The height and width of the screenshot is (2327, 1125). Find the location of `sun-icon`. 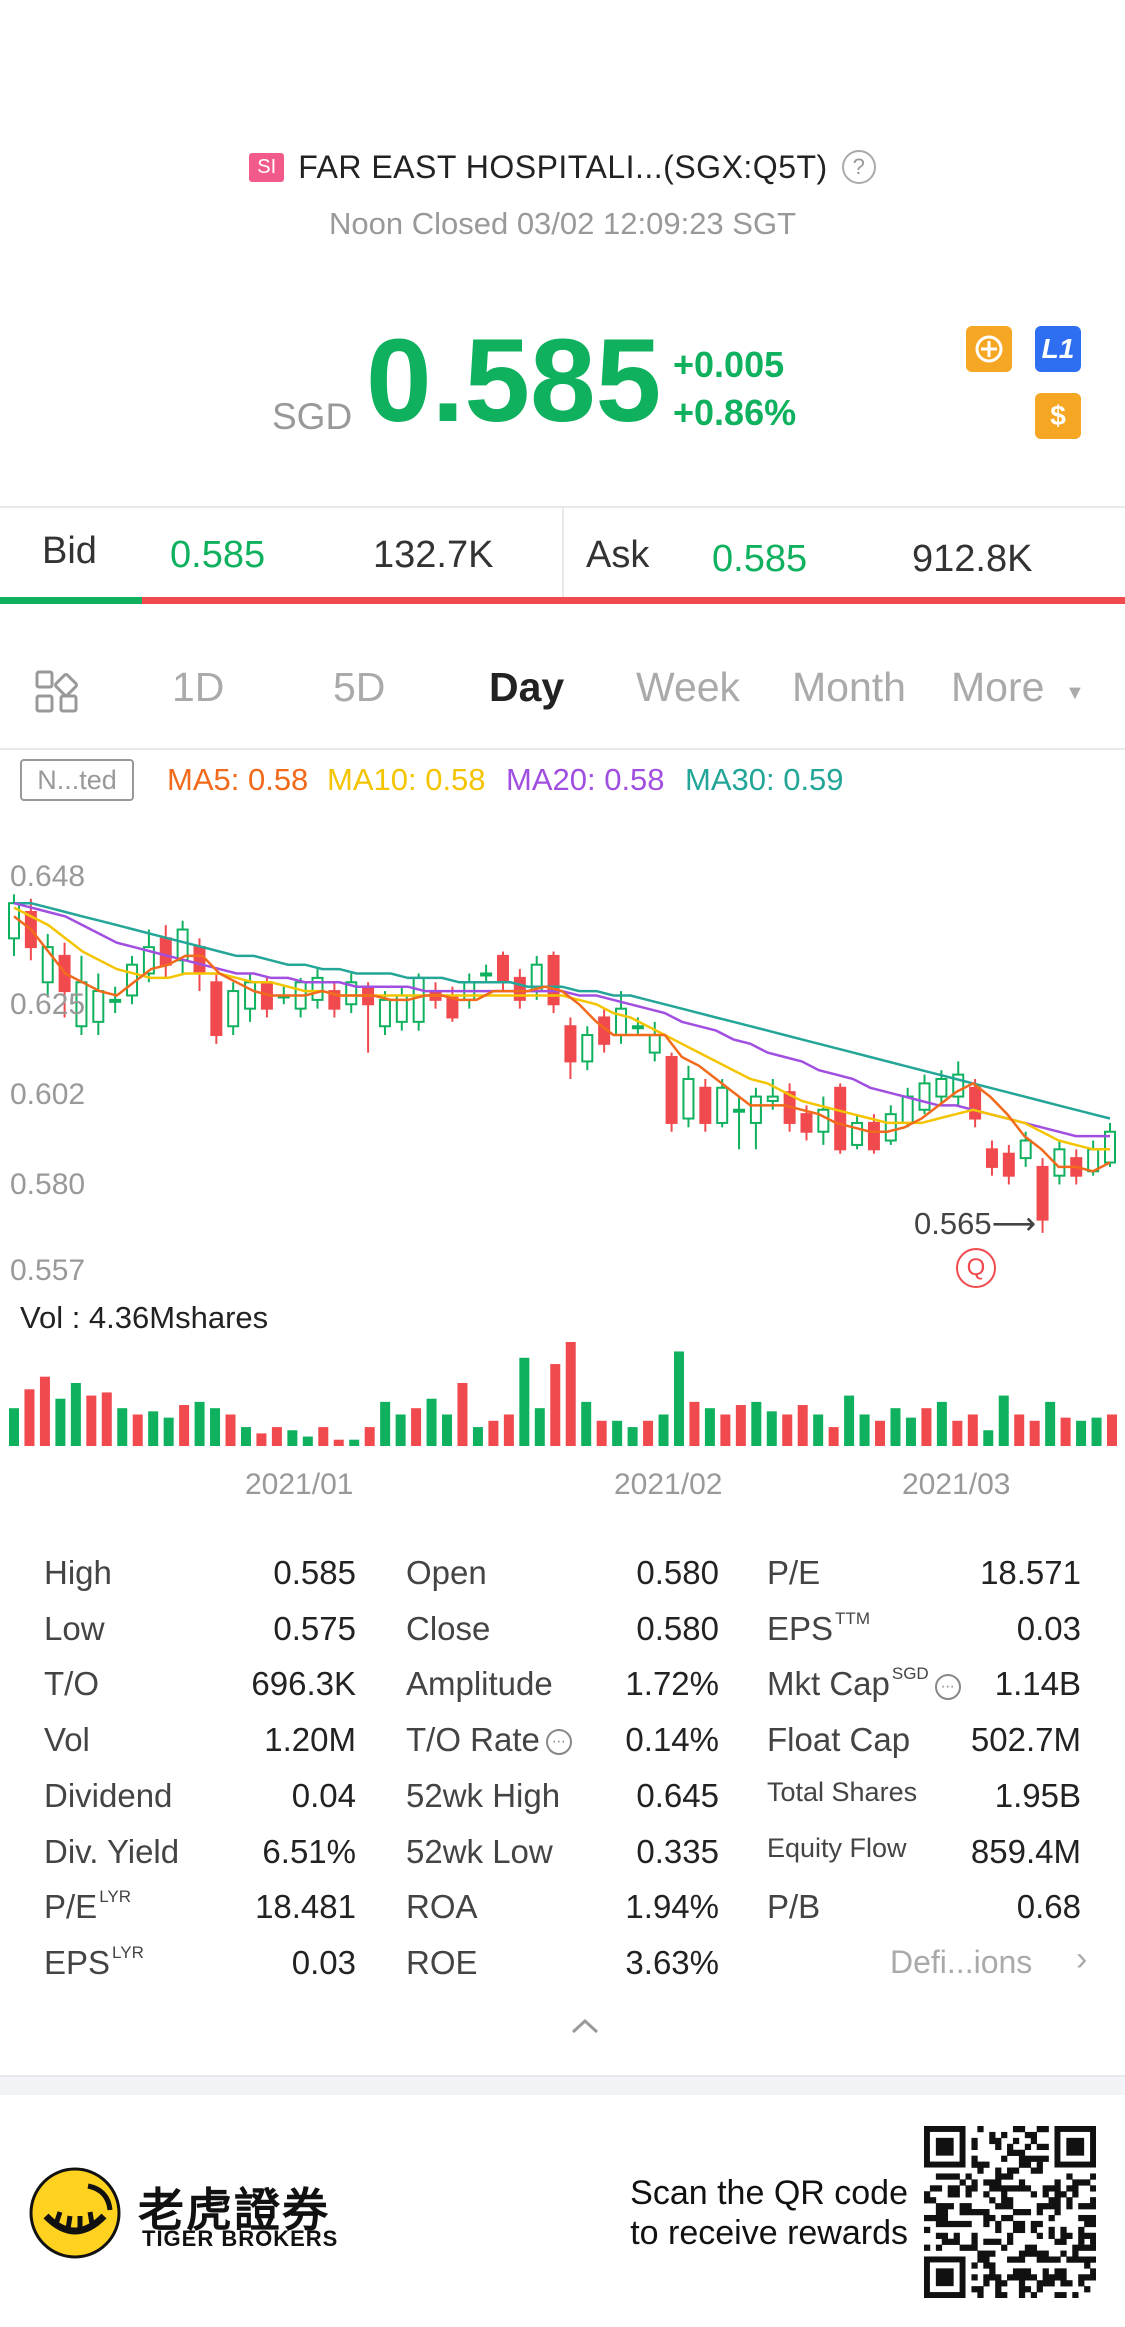

sun-icon is located at coordinates (989, 349).